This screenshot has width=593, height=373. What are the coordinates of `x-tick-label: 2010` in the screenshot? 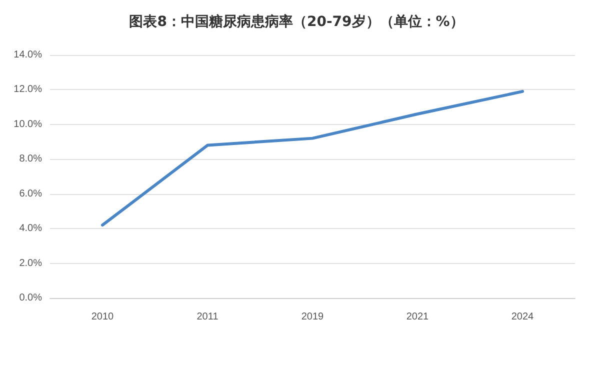 It's located at (102, 317).